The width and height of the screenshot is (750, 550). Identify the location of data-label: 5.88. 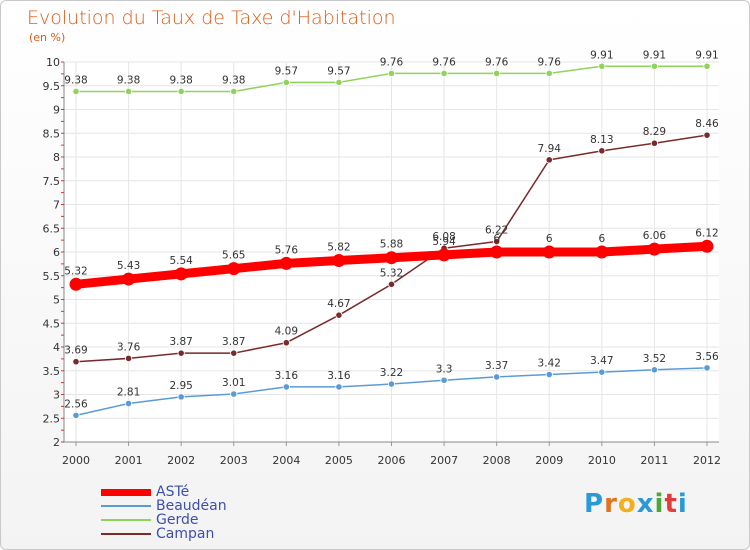
(391, 245).